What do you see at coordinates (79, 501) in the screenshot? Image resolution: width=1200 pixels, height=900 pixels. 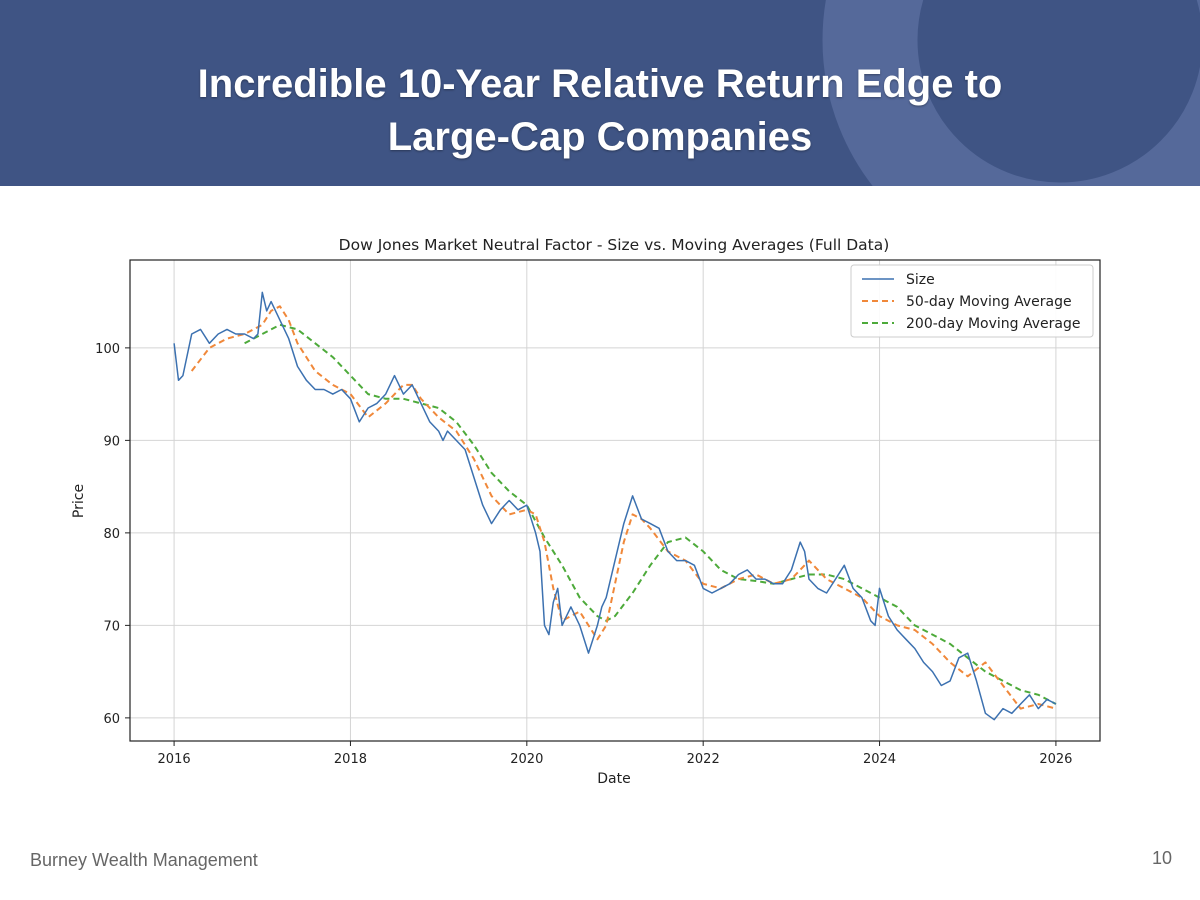 I see `y-axis-label: Price` at bounding box center [79, 501].